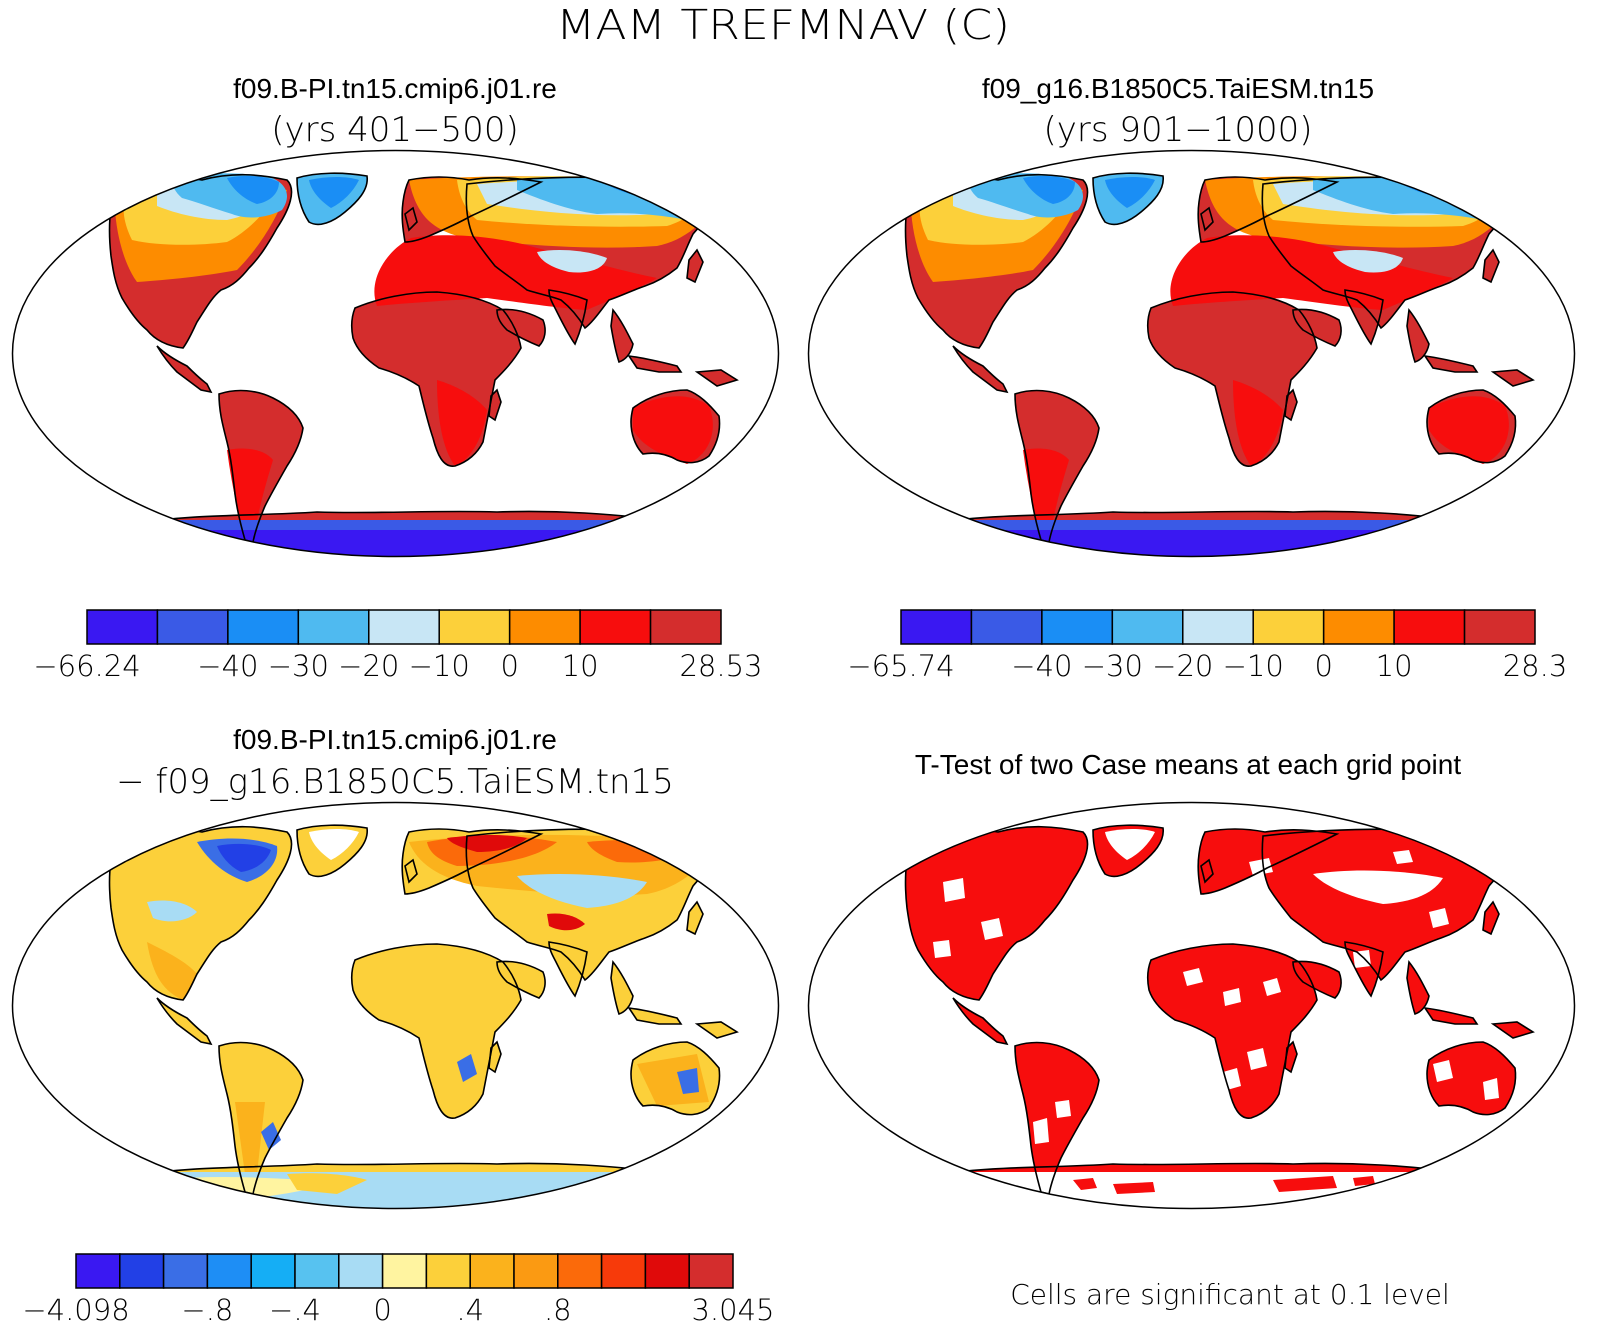 The image size is (1606, 1327). What do you see at coordinates (395, 88) in the screenshot?
I see `panel-case1-title: f09.B-PI.tn15.cmip6.j01.re` at bounding box center [395, 88].